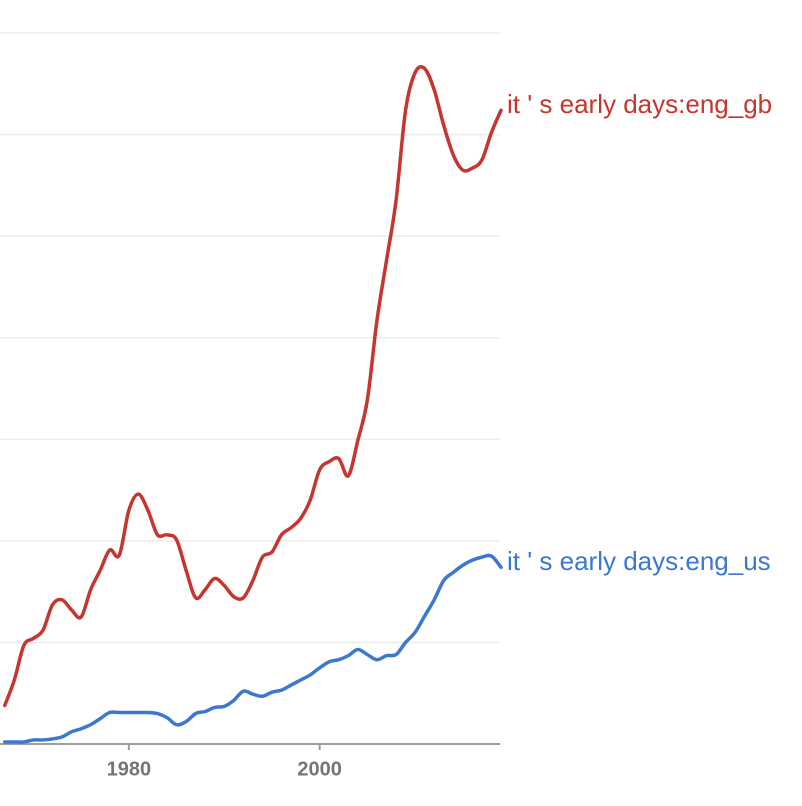  What do you see at coordinates (639, 104) in the screenshot?
I see `series-label: it ' s early days:eng_gb` at bounding box center [639, 104].